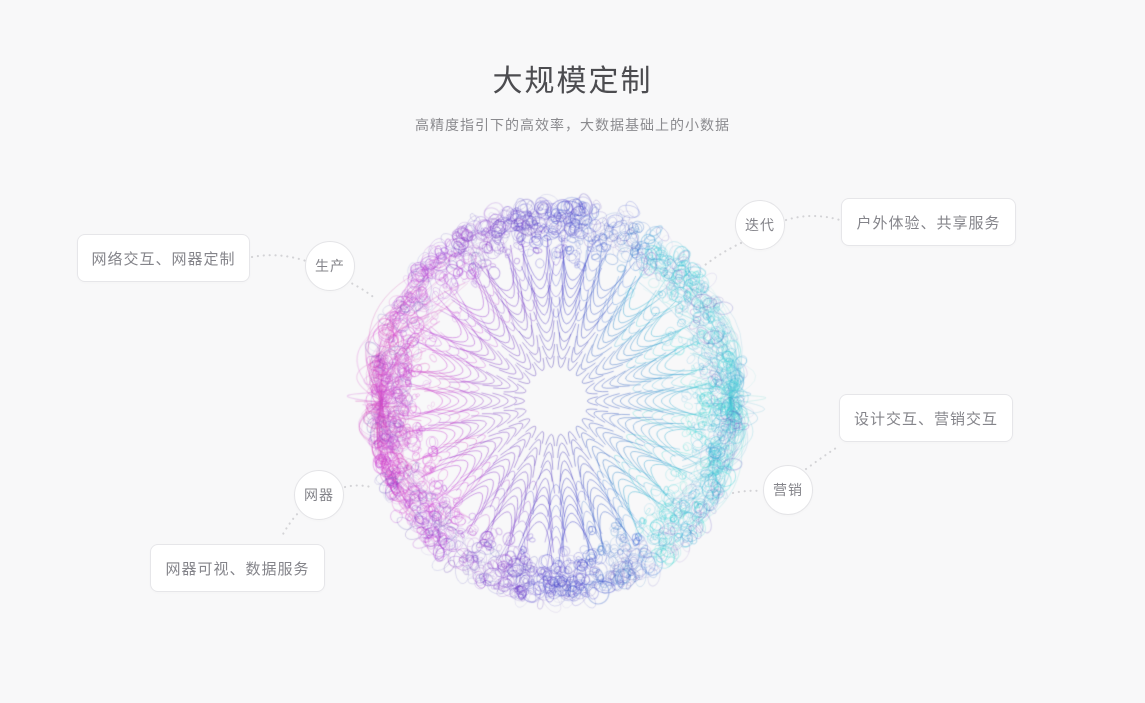 This screenshot has width=1145, height=703. Describe the element at coordinates (291, 523) in the screenshot. I see `connector-device-to-card4` at that location.